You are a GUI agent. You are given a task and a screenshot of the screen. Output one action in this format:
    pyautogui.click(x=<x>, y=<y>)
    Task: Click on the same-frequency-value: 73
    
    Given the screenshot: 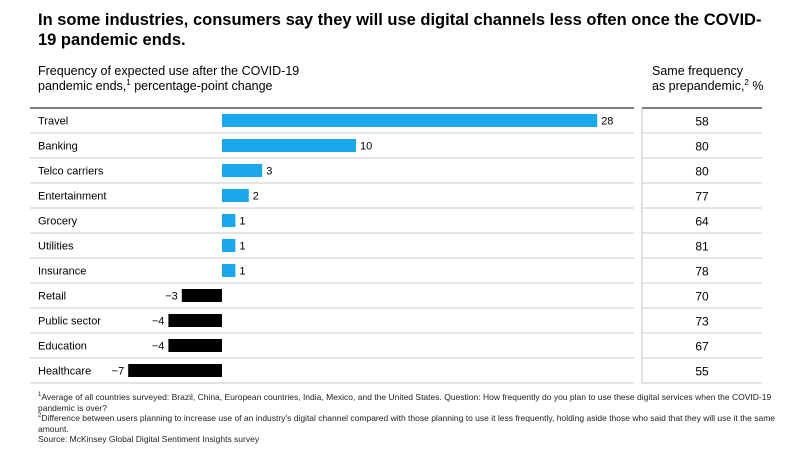 What is the action you would take?
    pyautogui.click(x=702, y=322)
    